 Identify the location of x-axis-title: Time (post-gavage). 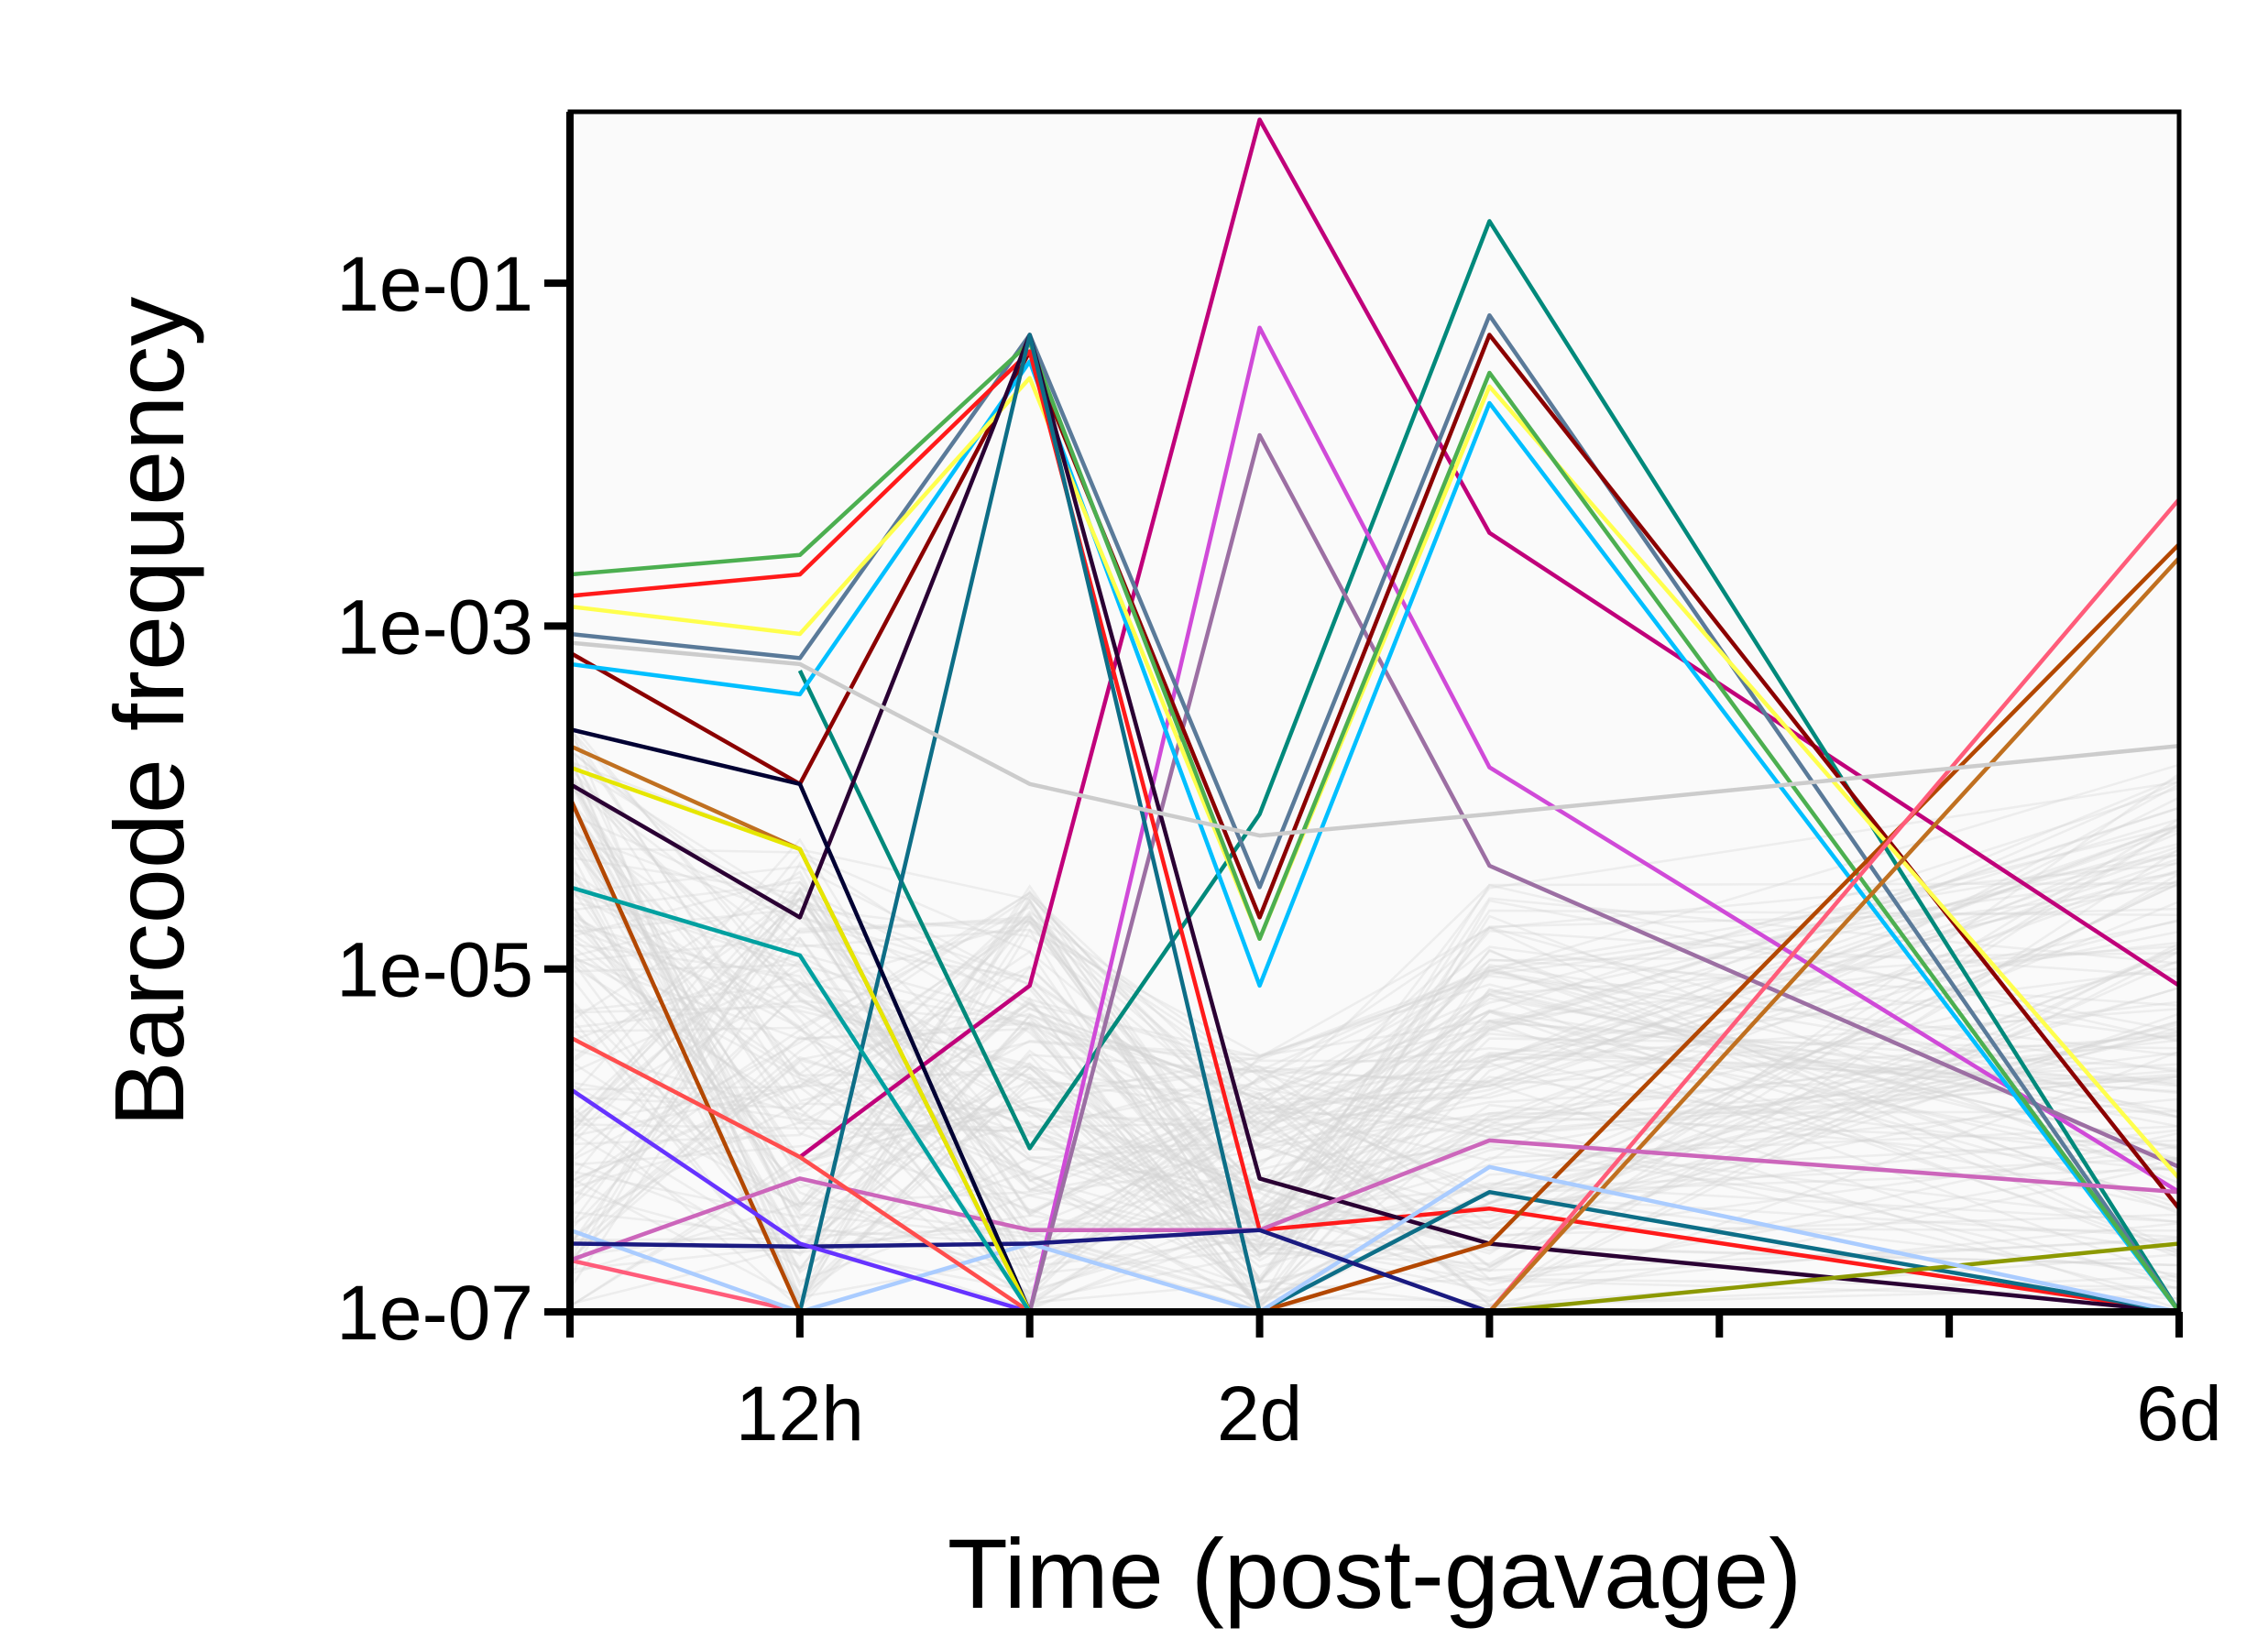
(1375, 1573).